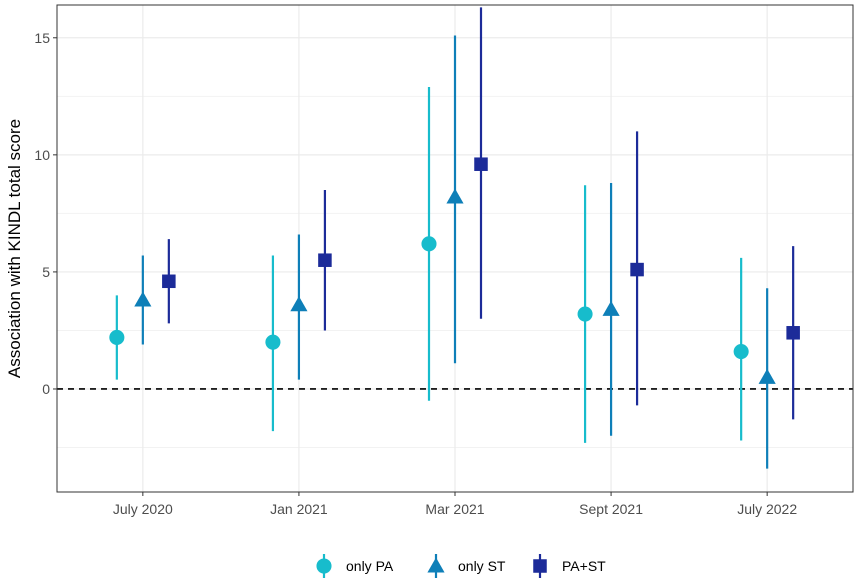 This screenshot has width=865, height=583. Describe the element at coordinates (454, 509) in the screenshot. I see `x-tick-label: Mar 2021` at that location.